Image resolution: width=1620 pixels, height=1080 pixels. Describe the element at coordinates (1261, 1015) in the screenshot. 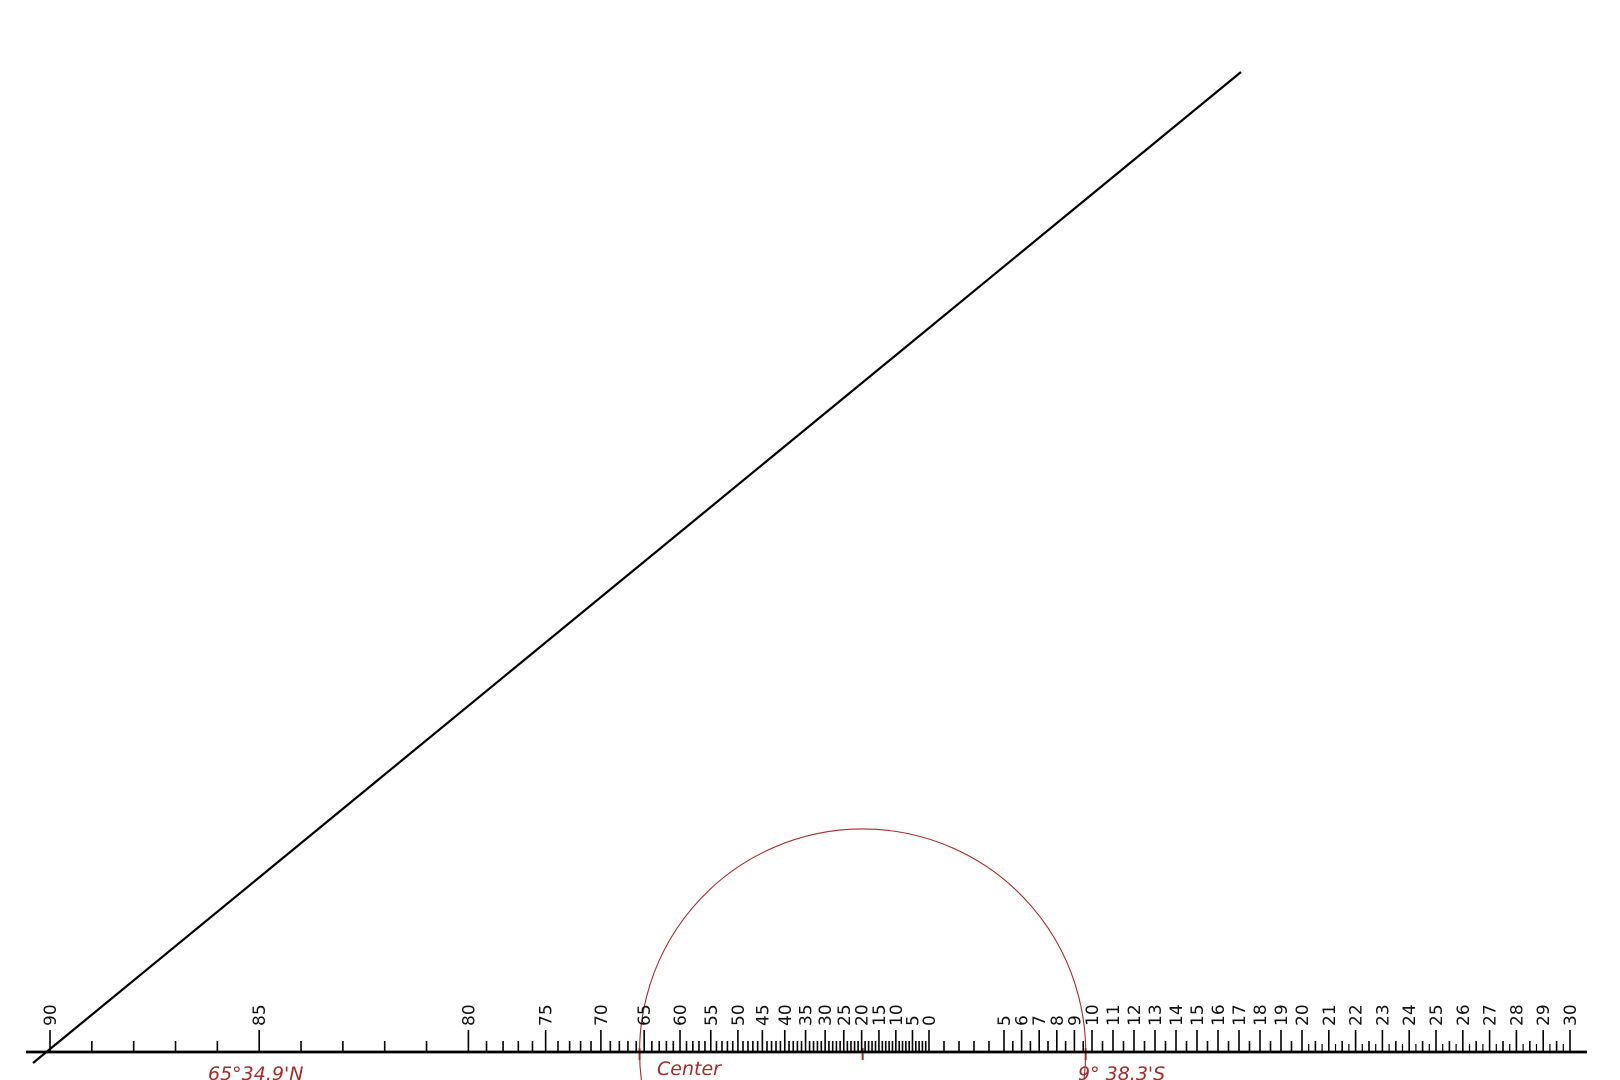

I see `scale-tick-label: 18` at that location.